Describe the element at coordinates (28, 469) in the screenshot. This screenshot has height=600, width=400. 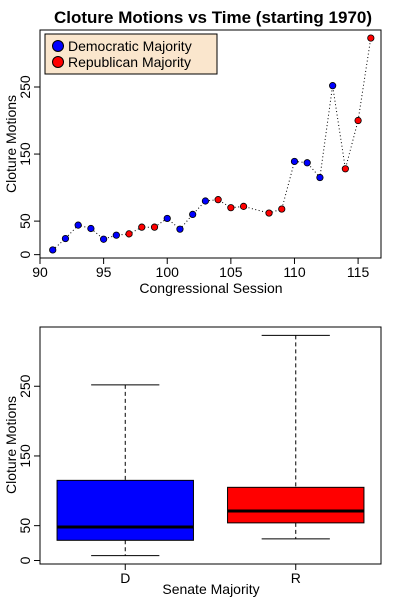
I see `y-axis-2: 0 50 150 250` at that location.